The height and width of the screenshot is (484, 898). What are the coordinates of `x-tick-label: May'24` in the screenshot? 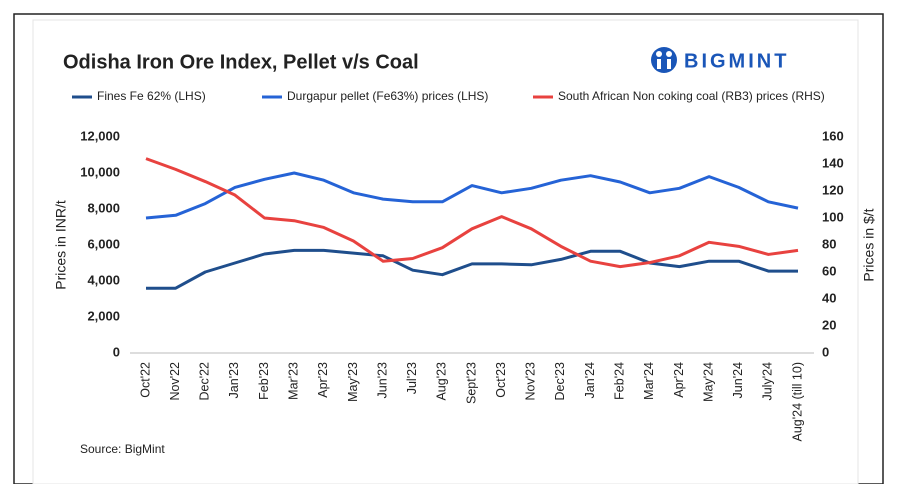 It's located at (708, 382).